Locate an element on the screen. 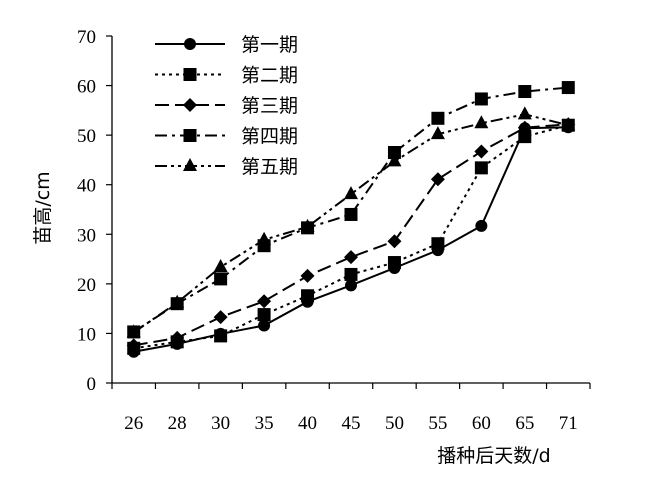 The height and width of the screenshot is (481, 672). x-tick-label: 35 is located at coordinates (264, 423).